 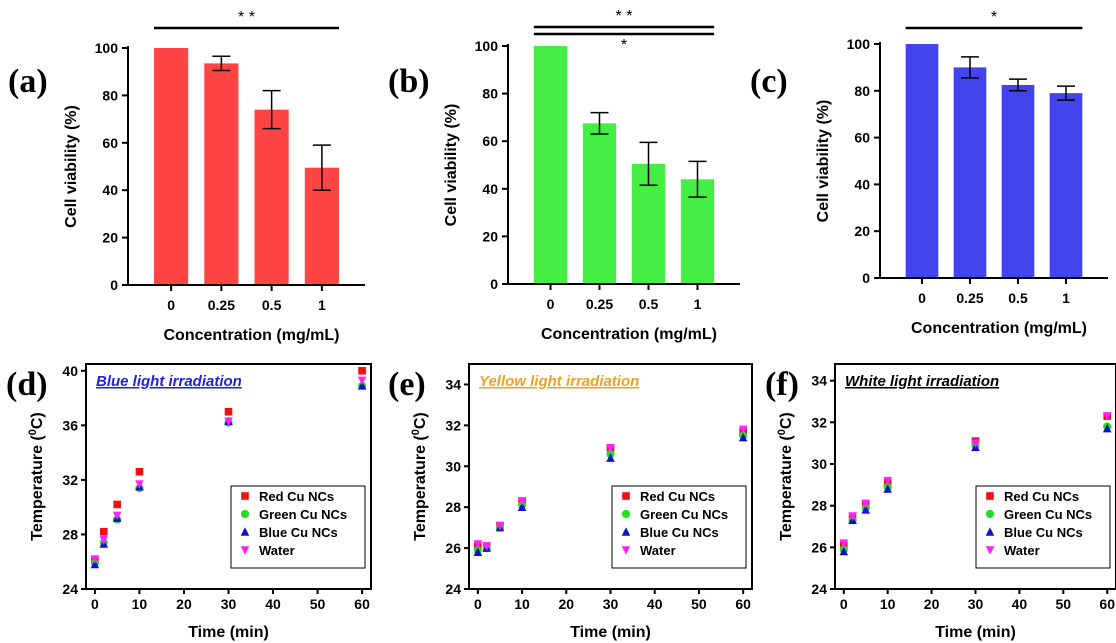 I want to click on legend-label: Blue Cu NCs, so click(x=679, y=532).